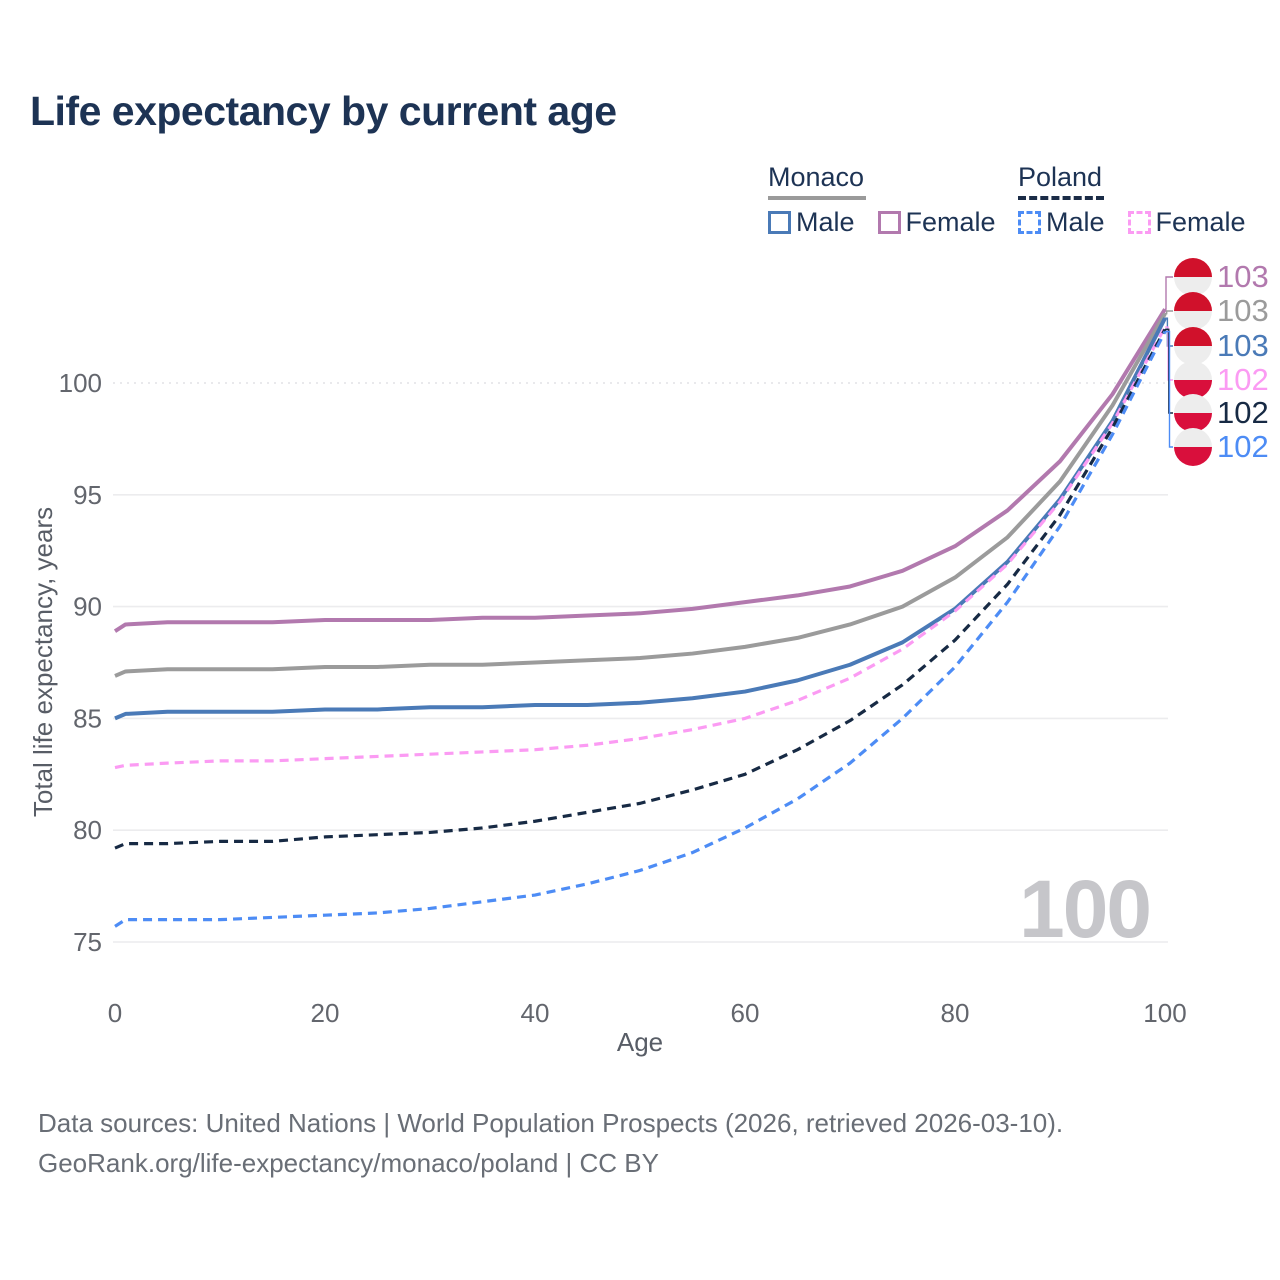 Image resolution: width=1280 pixels, height=1280 pixels. Describe the element at coordinates (1061, 181) in the screenshot. I see `legend-country-poland: Poland` at that location.